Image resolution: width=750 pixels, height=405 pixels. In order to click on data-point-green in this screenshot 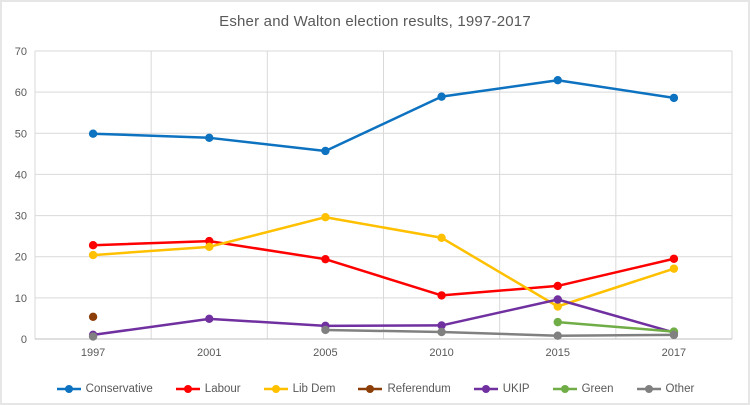, I will do `click(557, 322)`.